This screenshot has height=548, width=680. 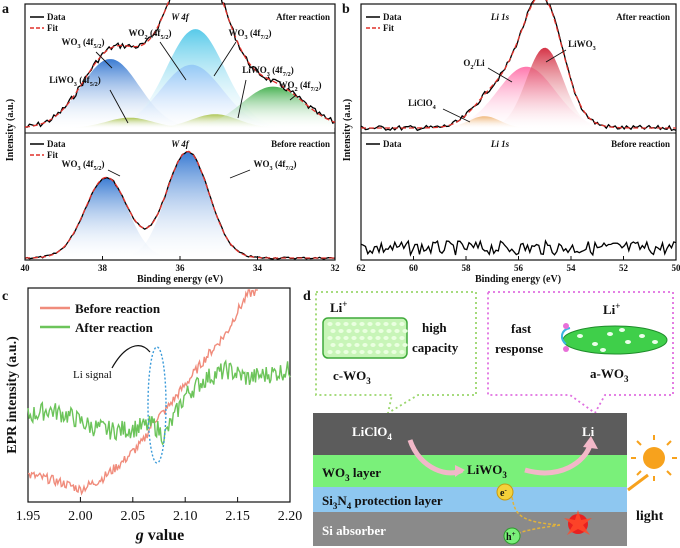 What do you see at coordinates (342, 500) in the screenshot?
I see `si3n4-n: N` at bounding box center [342, 500].